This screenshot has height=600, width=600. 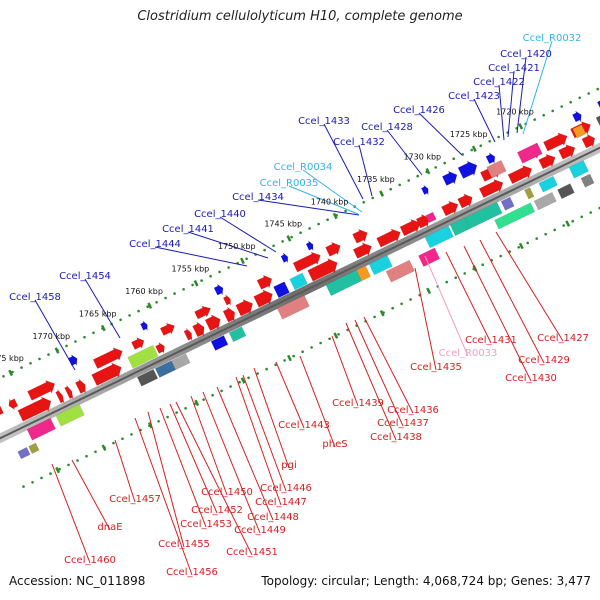 I want to click on tick-label-1745-kbp: 1745 kbp, so click(x=283, y=224).